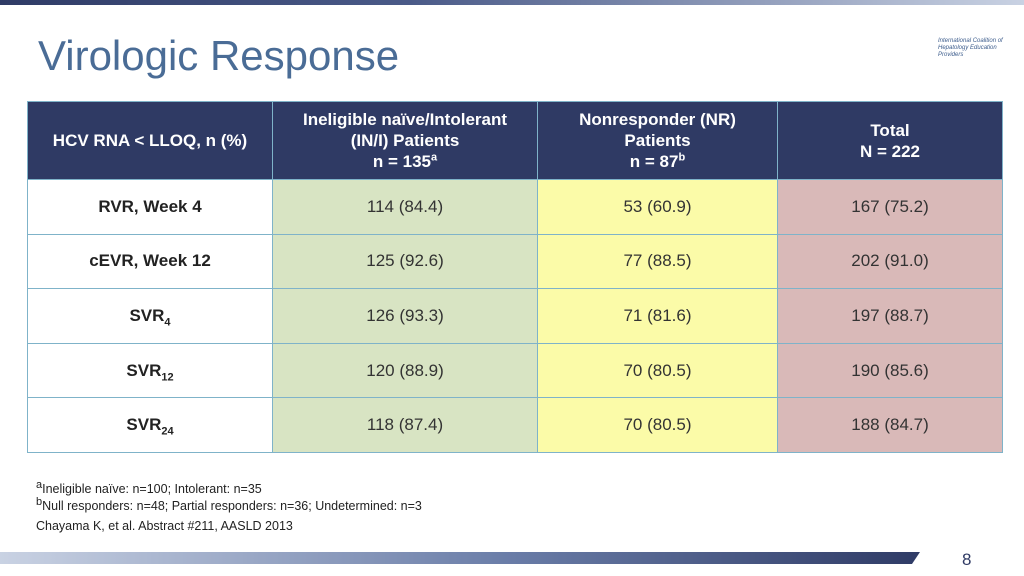  What do you see at coordinates (657, 261) in the screenshot?
I see `cell-nr: 77 (88.5)` at bounding box center [657, 261].